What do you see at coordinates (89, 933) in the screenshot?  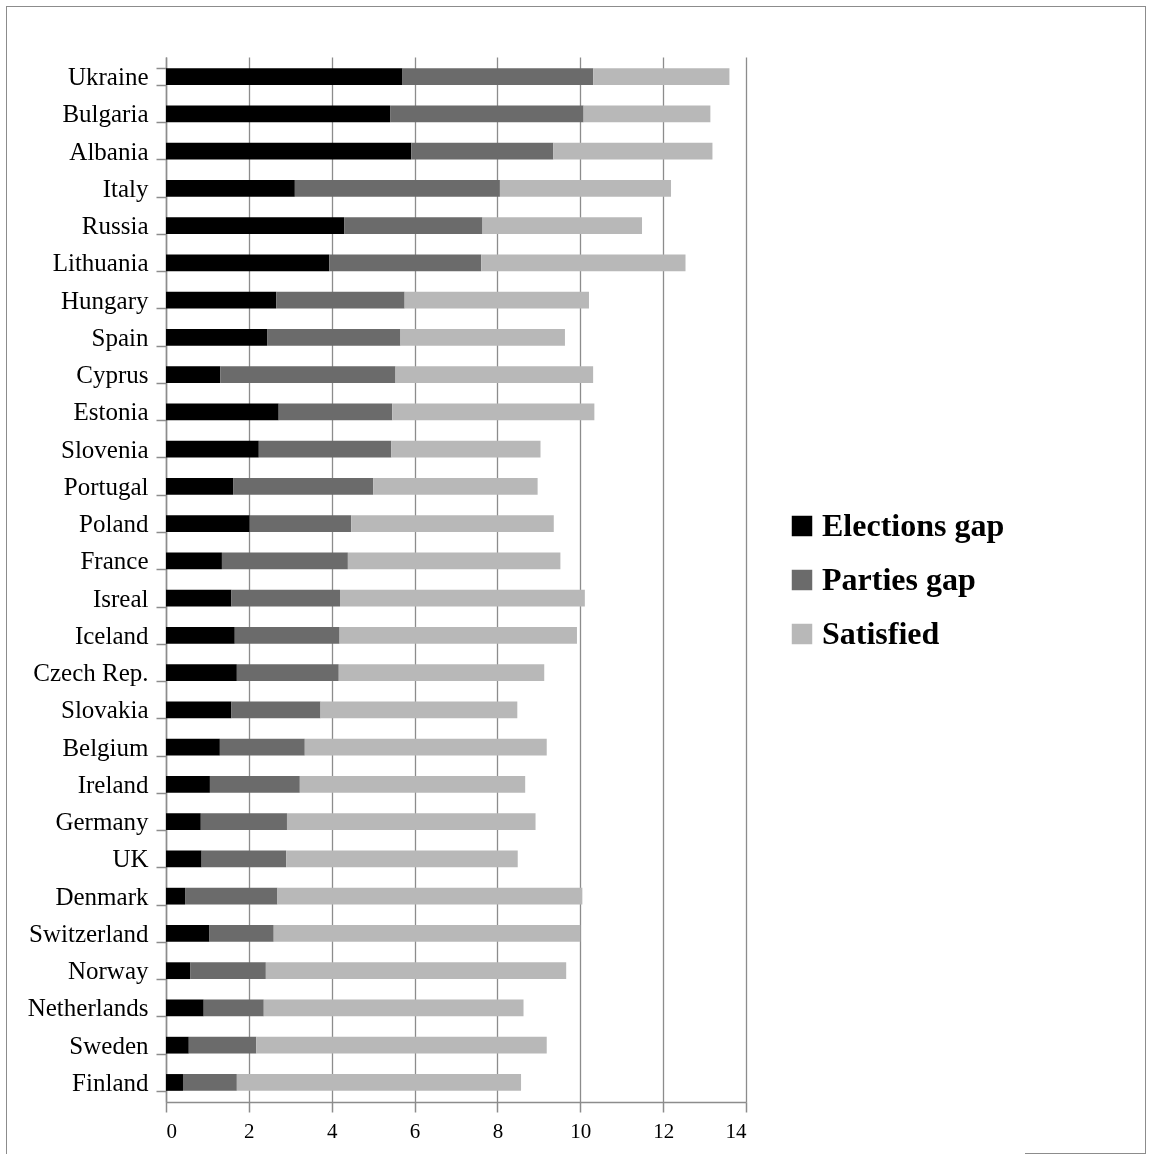 I see `y-tick-label: Switzerland` at bounding box center [89, 933].